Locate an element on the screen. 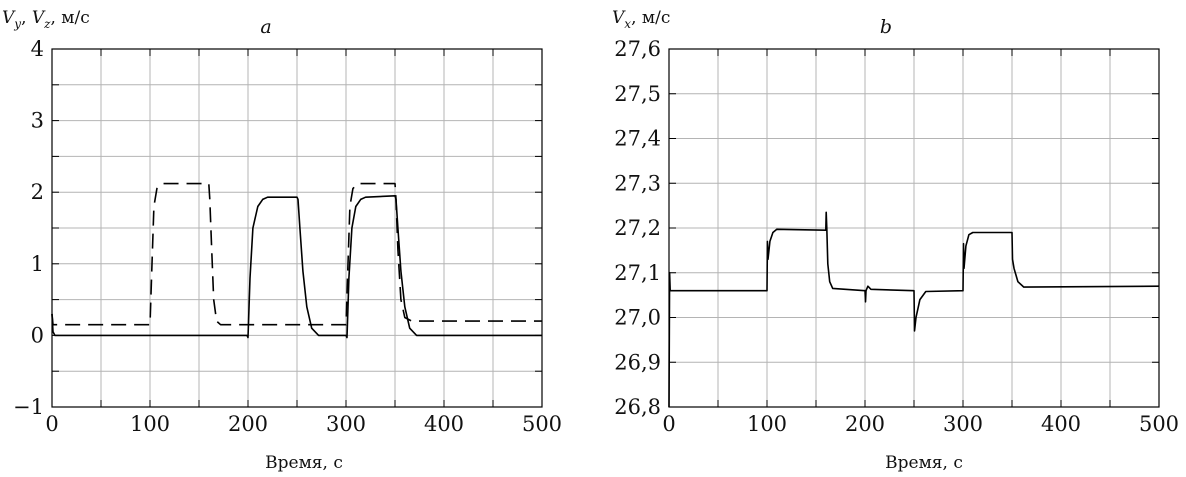  panel-a-y-tick-label: 2 is located at coordinates (37, 192).